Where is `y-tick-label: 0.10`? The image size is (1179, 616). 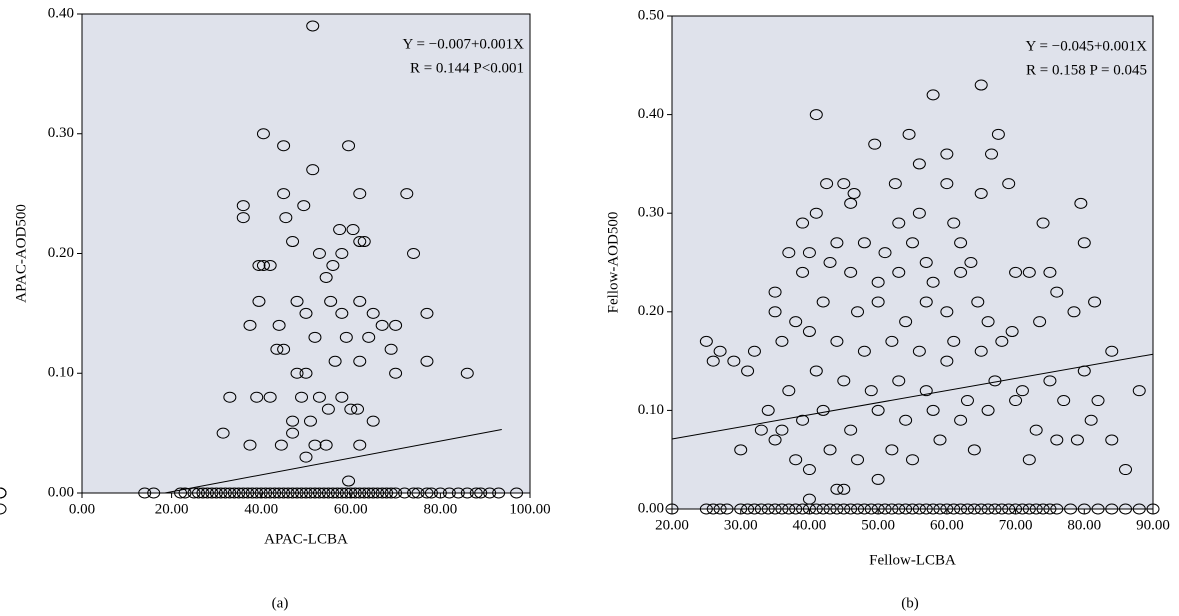 y-tick-label: 0.10 is located at coordinates (651, 410).